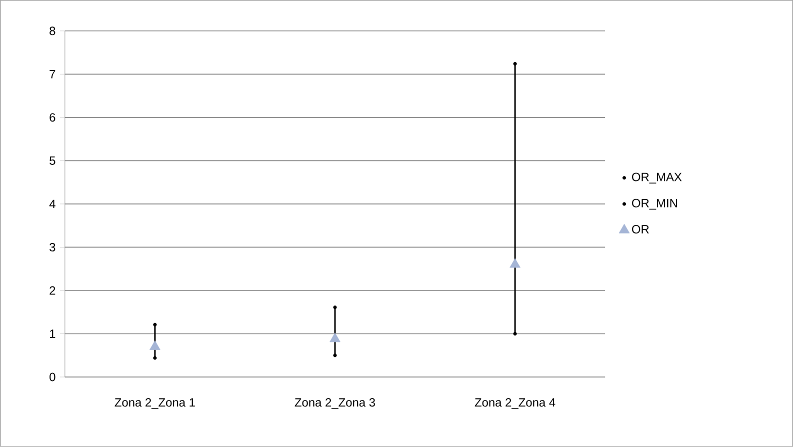 This screenshot has height=447, width=793. I want to click on x-tick-label: Zona 2_Zona 4, so click(515, 403).